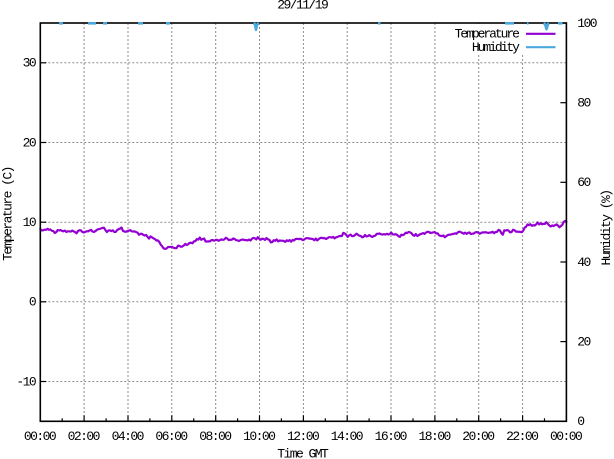 Image resolution: width=614 pixels, height=459 pixels. I want to click on svg-text: -10, so click(26, 381).